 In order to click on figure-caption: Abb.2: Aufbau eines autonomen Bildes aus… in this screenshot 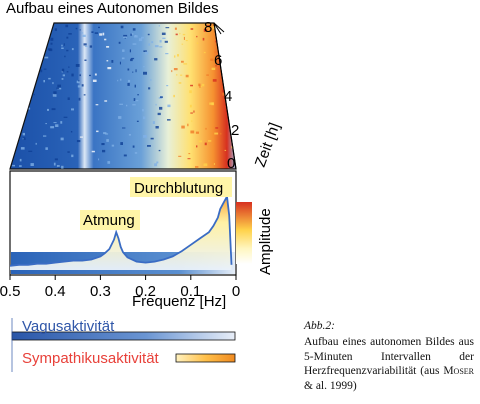, I will do `click(389, 356)`.